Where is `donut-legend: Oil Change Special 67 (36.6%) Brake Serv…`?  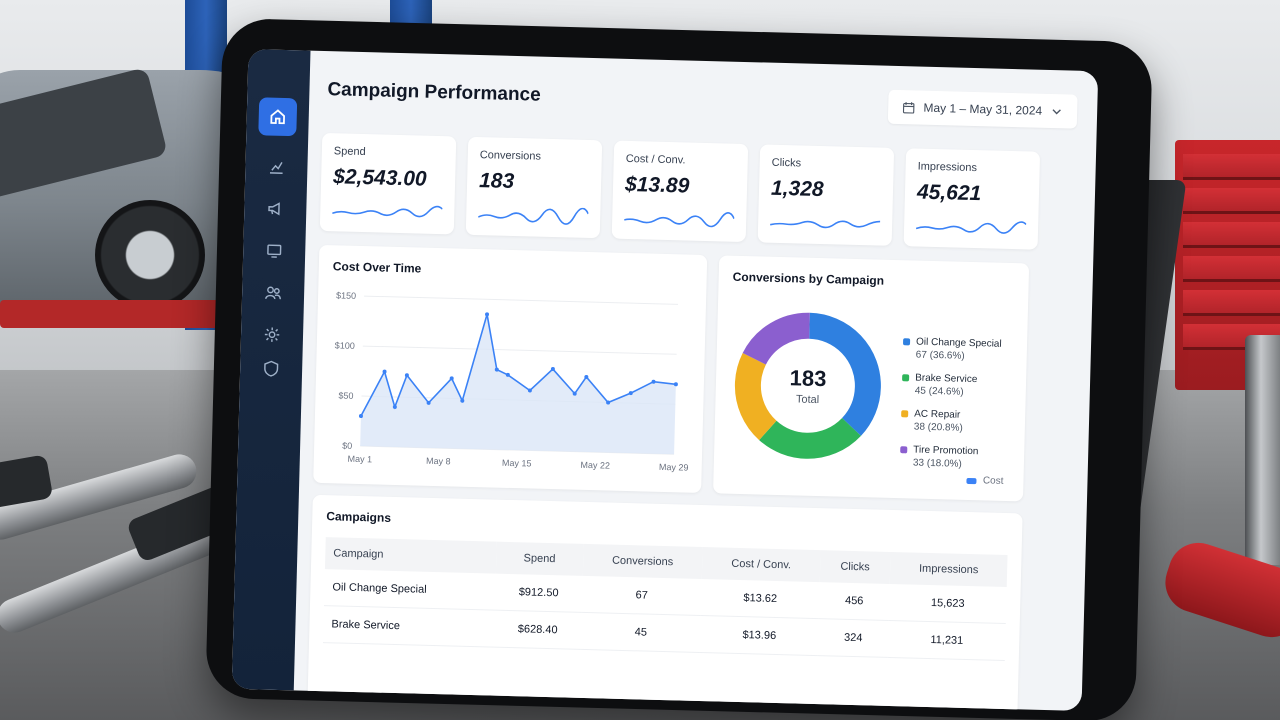 donut-legend: Oil Change Special 67 (36.6%) Brake Serv… is located at coordinates (950, 409).